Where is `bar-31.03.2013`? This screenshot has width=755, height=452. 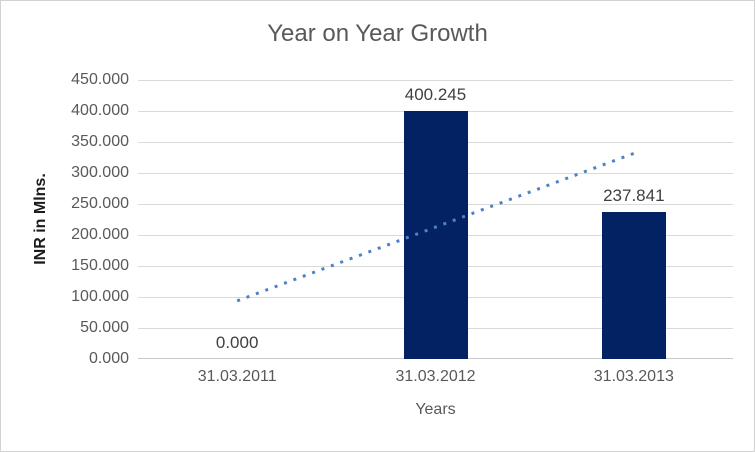 bar-31.03.2013 is located at coordinates (633, 285).